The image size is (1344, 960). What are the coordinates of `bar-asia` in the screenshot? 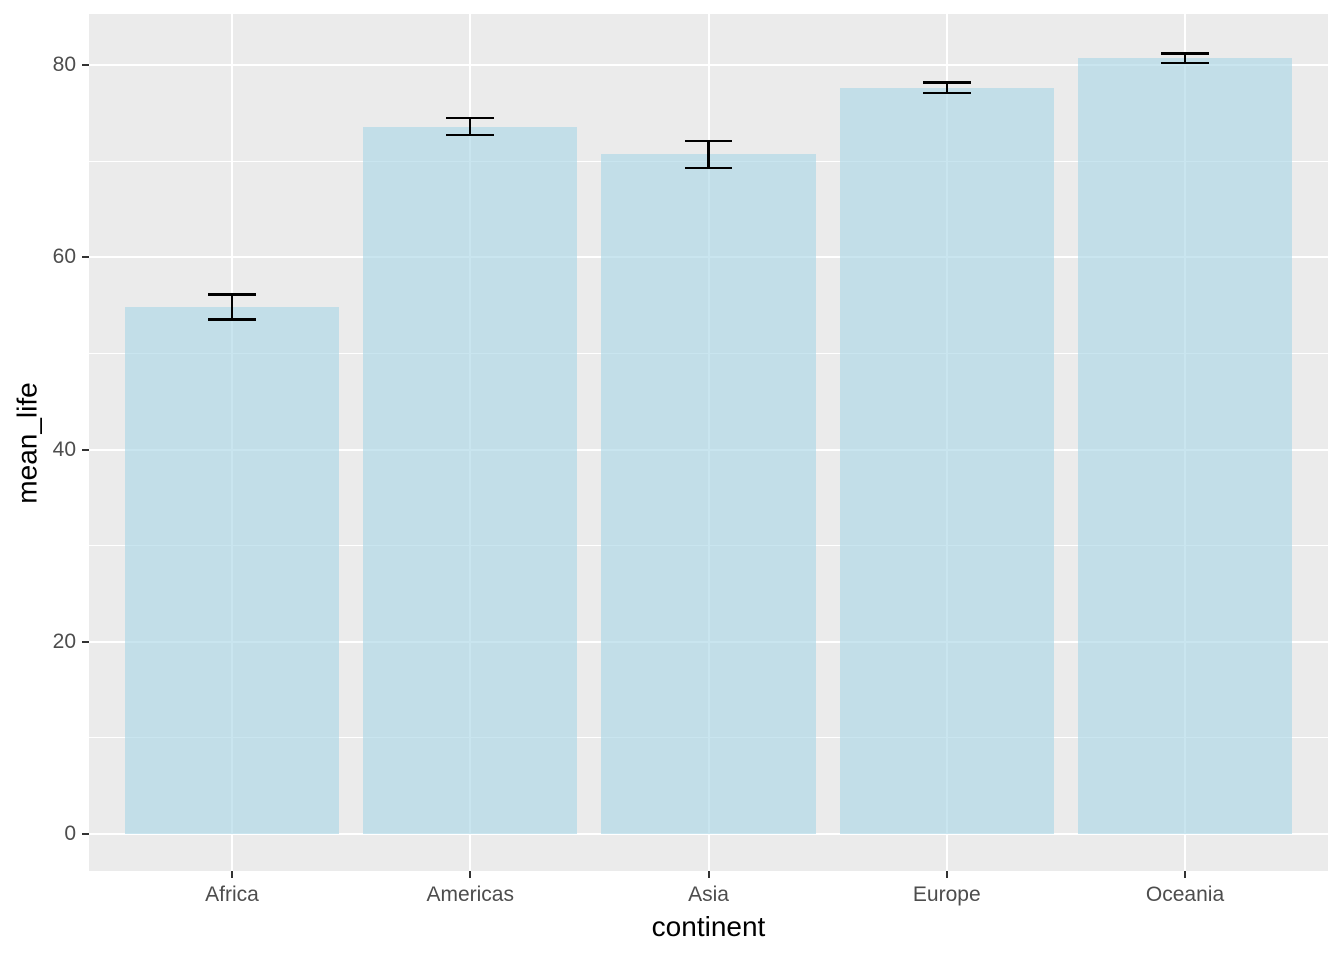 It's located at (708, 494).